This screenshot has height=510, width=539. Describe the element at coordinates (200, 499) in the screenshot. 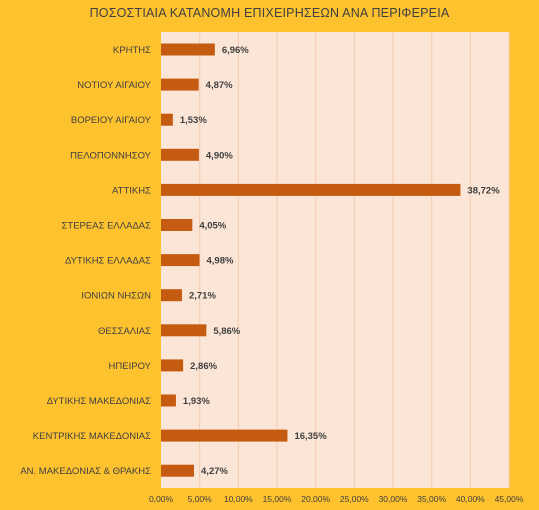

I see `x-tick-label: 5,00%` at that location.